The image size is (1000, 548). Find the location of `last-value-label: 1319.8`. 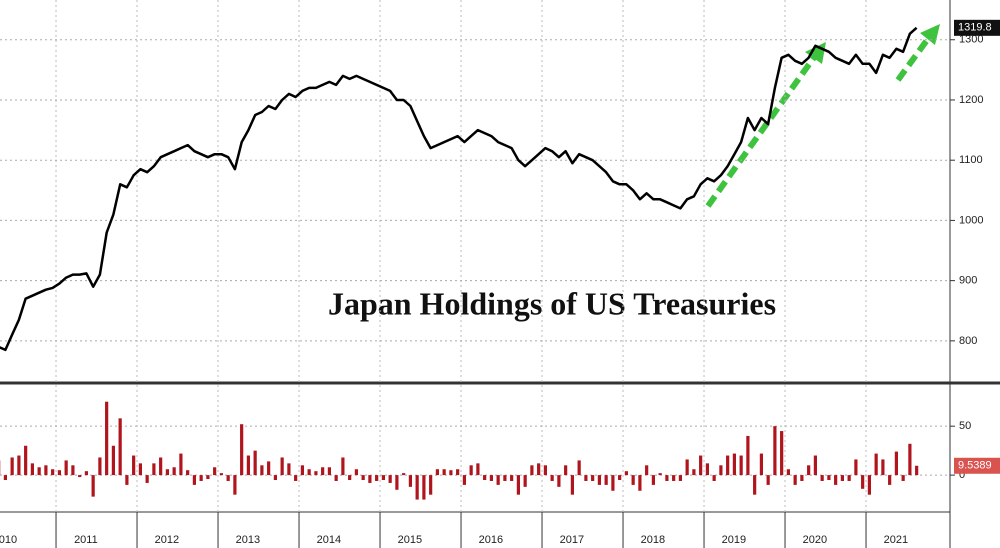

last-value-label: 1319.8 is located at coordinates (975, 28).